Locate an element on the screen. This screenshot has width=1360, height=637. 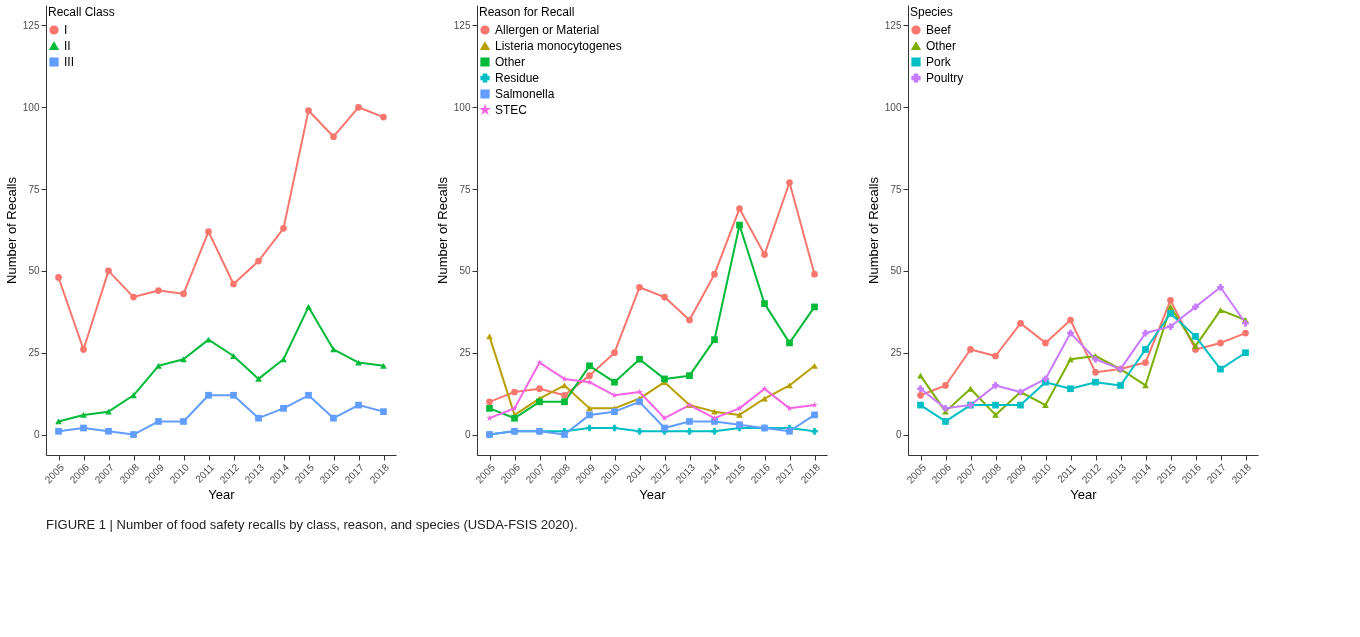
legend-label: STEC is located at coordinates (511, 110).